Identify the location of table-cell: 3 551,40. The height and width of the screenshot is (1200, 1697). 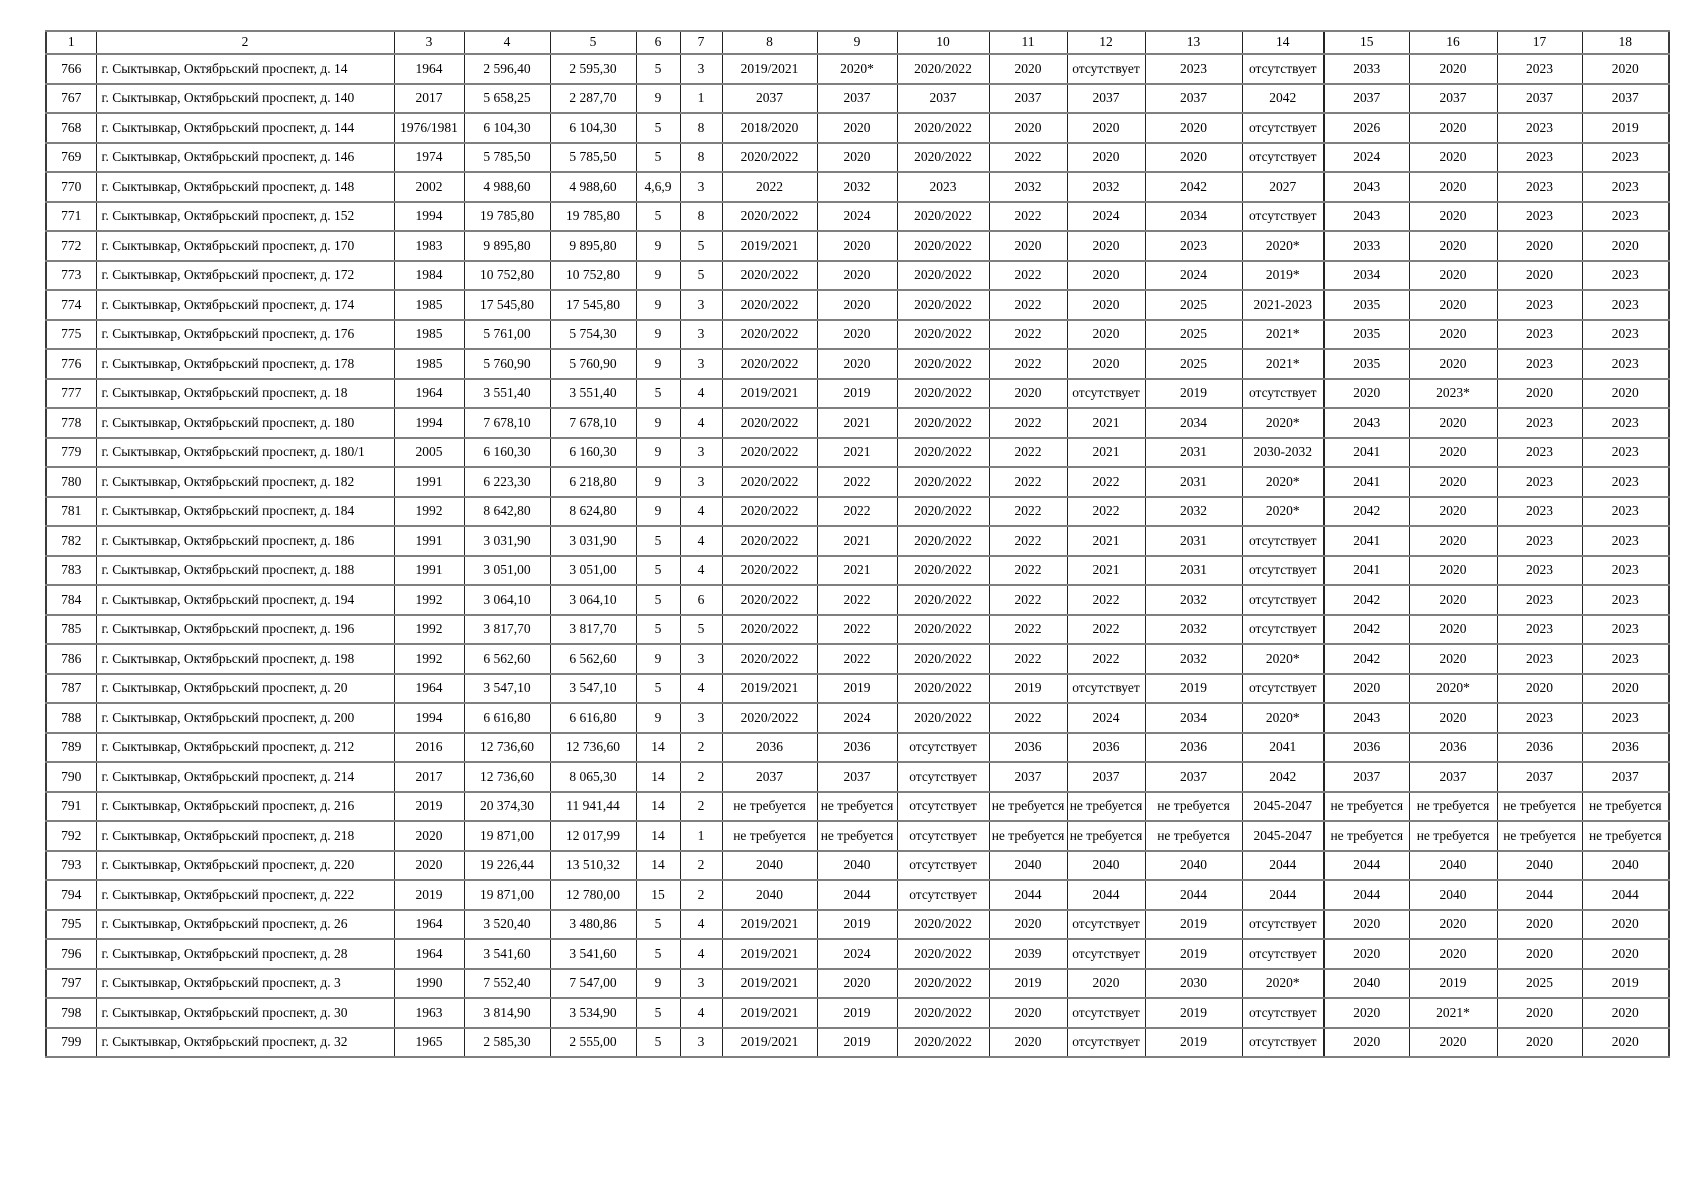
(507, 393).